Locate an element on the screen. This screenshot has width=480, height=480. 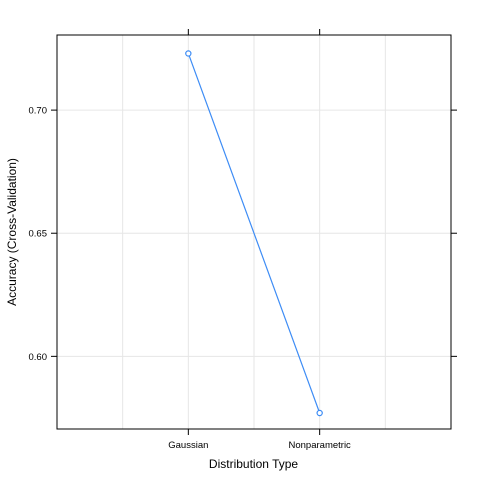
y-tick-label: 0.60 is located at coordinates (38, 357).